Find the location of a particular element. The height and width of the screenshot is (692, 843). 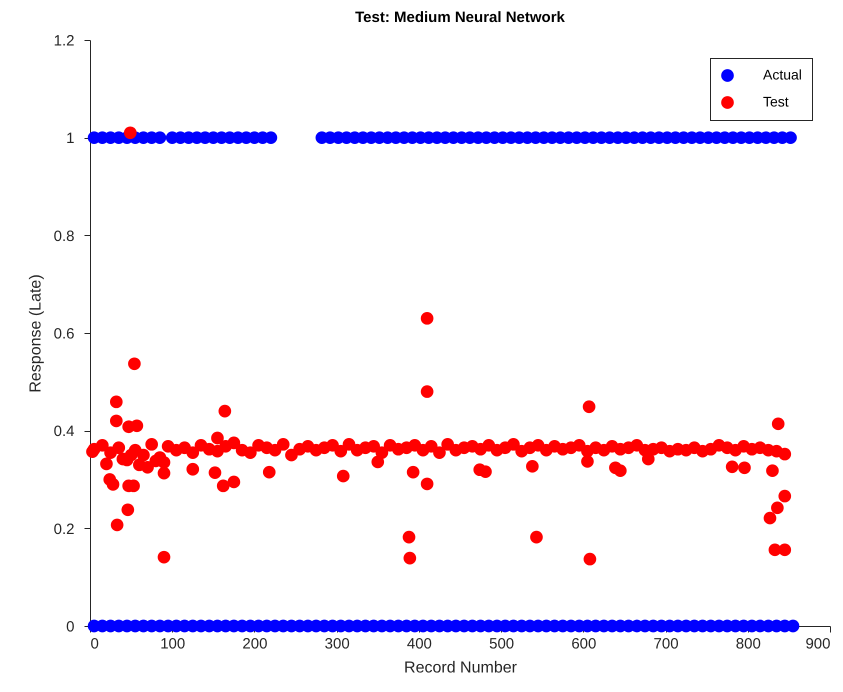

y-tick-label: 1.2 is located at coordinates (64, 41).